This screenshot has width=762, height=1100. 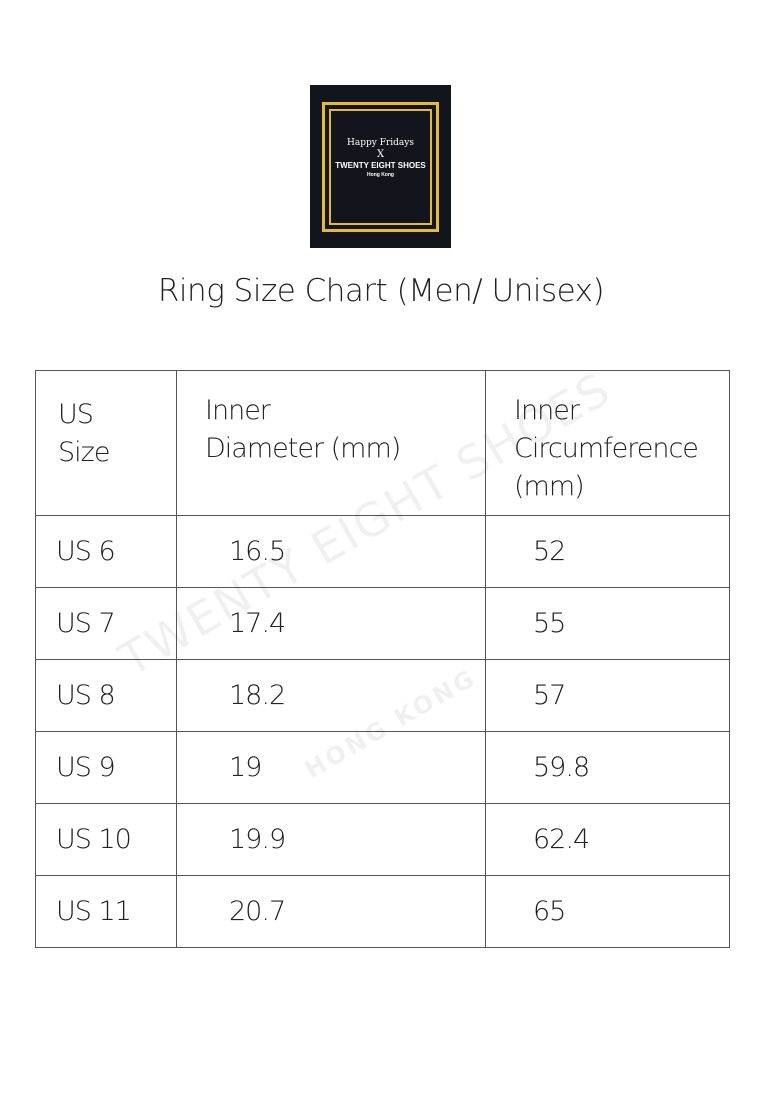 I want to click on header-inner-diameter: Inner Diameter (mm), so click(x=331, y=443).